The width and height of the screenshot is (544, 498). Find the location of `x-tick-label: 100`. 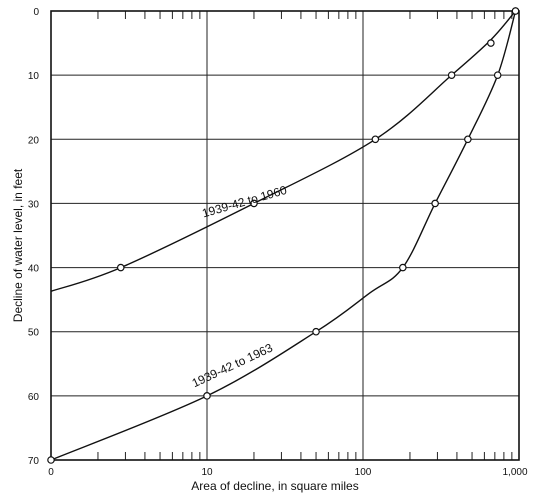

x-tick-label: 100 is located at coordinates (363, 472).